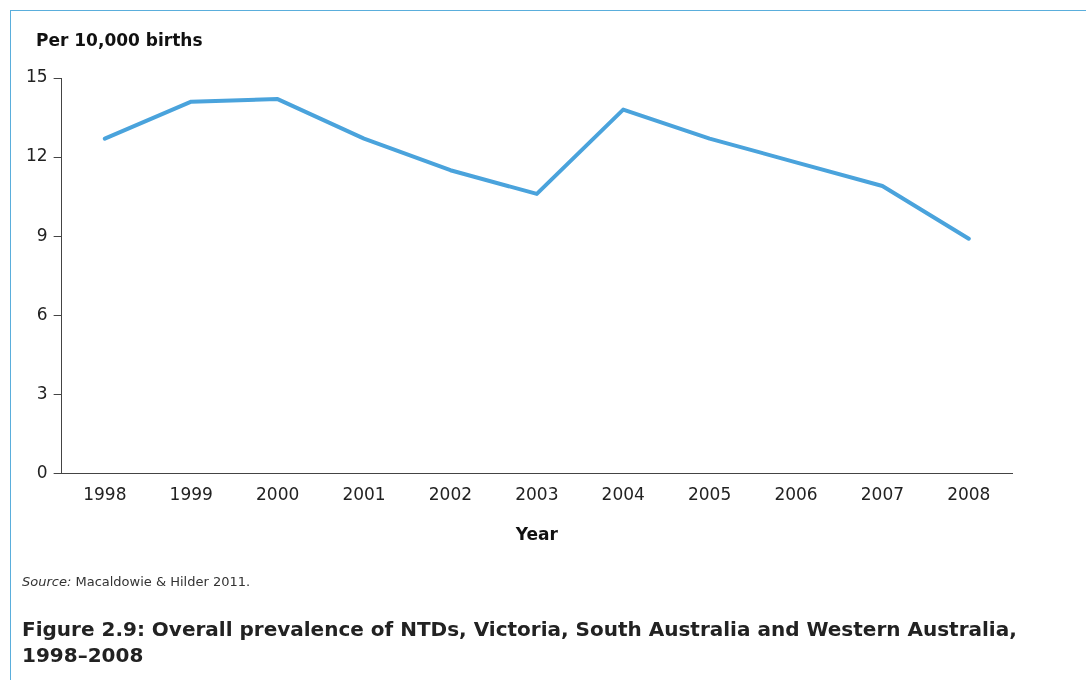 Image resolution: width=1086 pixels, height=680 pixels. What do you see at coordinates (536, 534) in the screenshot?
I see `x-axis-title: Year` at bounding box center [536, 534].